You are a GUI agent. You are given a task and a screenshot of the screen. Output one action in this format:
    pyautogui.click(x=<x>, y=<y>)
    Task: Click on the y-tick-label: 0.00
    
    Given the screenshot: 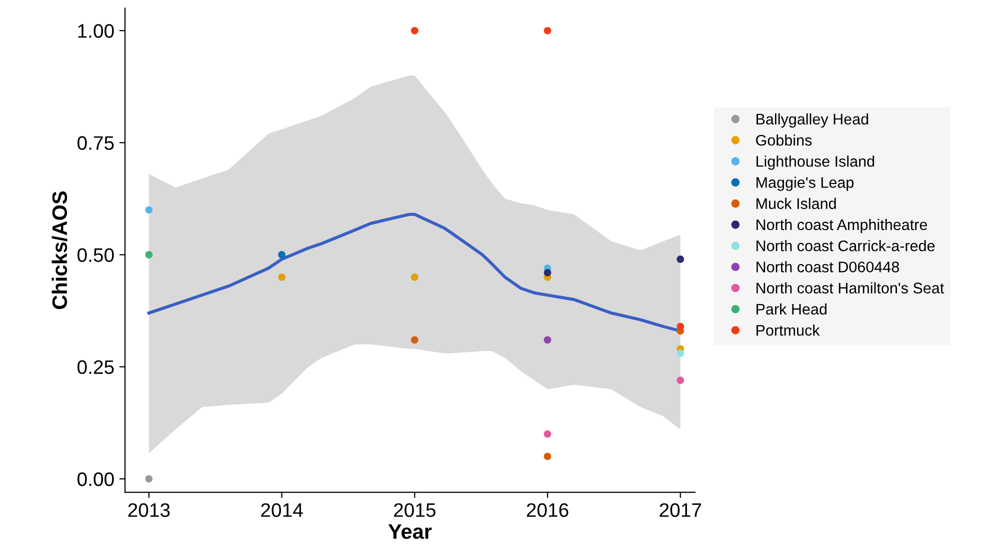 What is the action you would take?
    pyautogui.click(x=96, y=479)
    